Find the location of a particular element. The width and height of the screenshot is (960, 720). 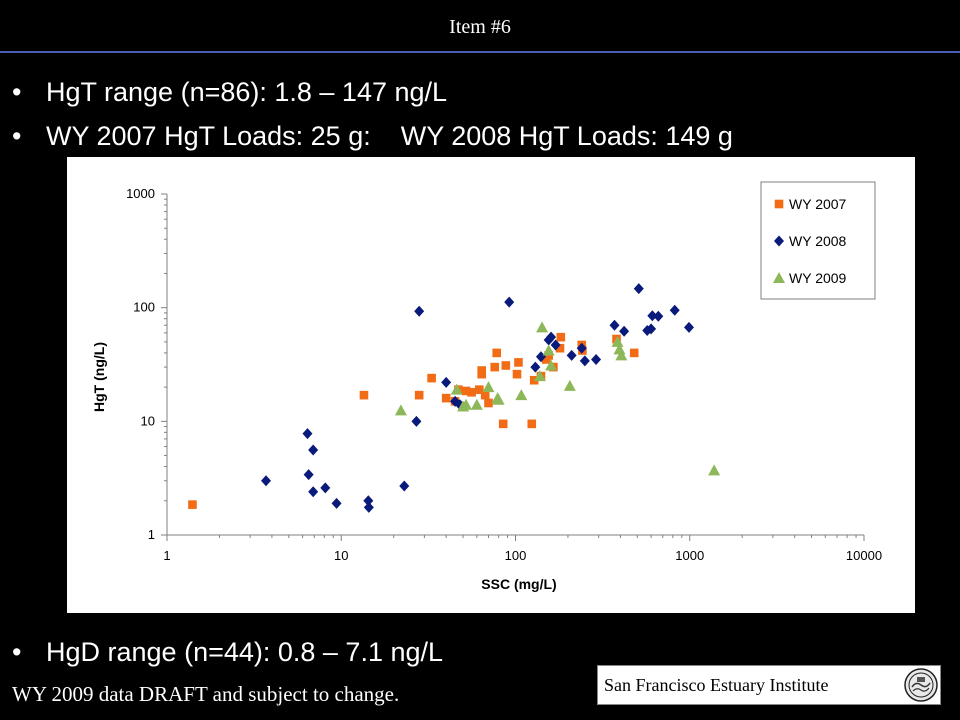

header-divider is located at coordinates (480, 52).